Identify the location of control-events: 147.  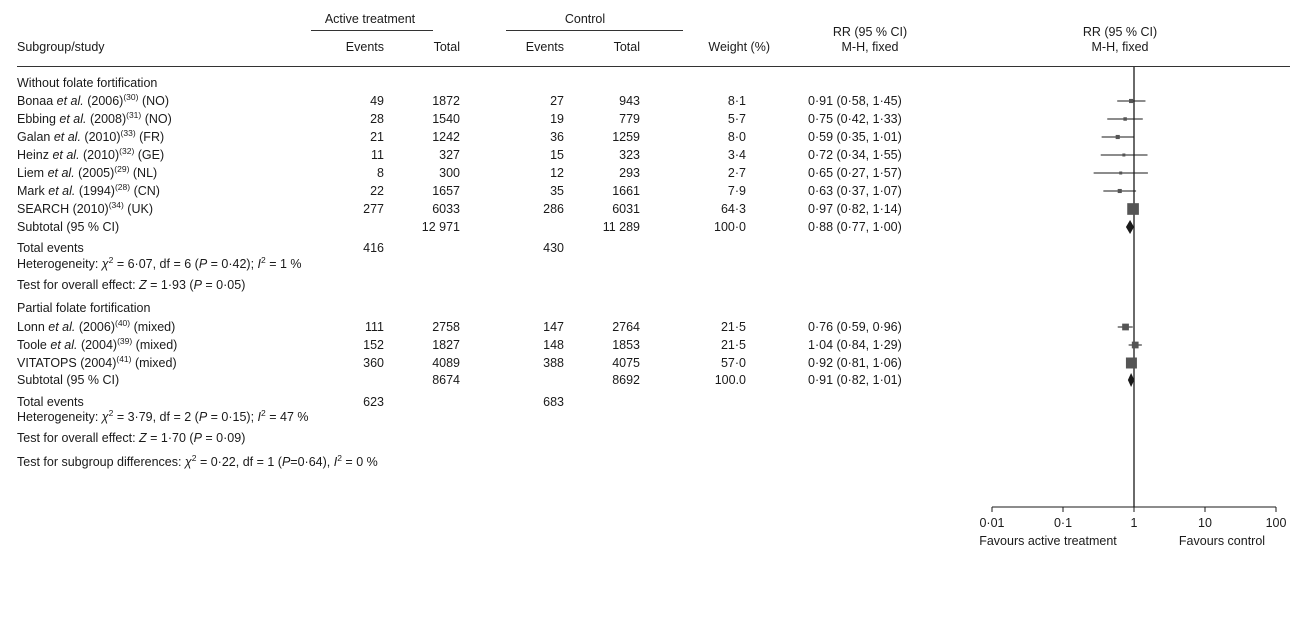
(553, 327).